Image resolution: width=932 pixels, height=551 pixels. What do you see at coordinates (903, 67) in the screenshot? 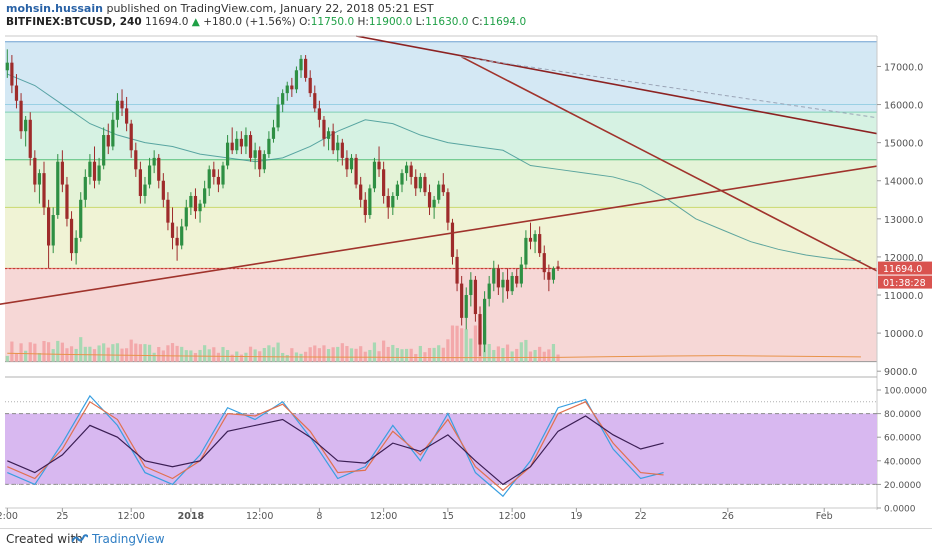
I see `price-axis-label: 17000.0` at bounding box center [903, 67].